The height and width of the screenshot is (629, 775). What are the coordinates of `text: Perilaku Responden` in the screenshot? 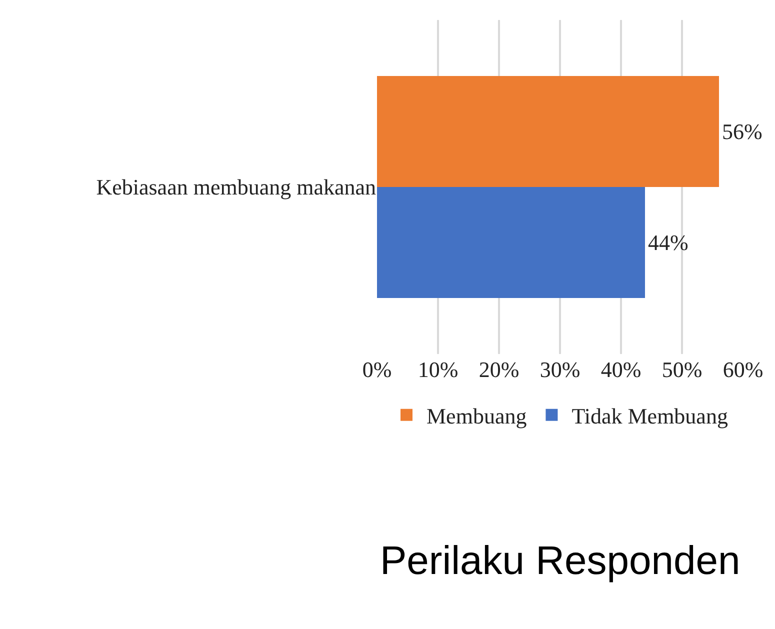 It's located at (560, 561).